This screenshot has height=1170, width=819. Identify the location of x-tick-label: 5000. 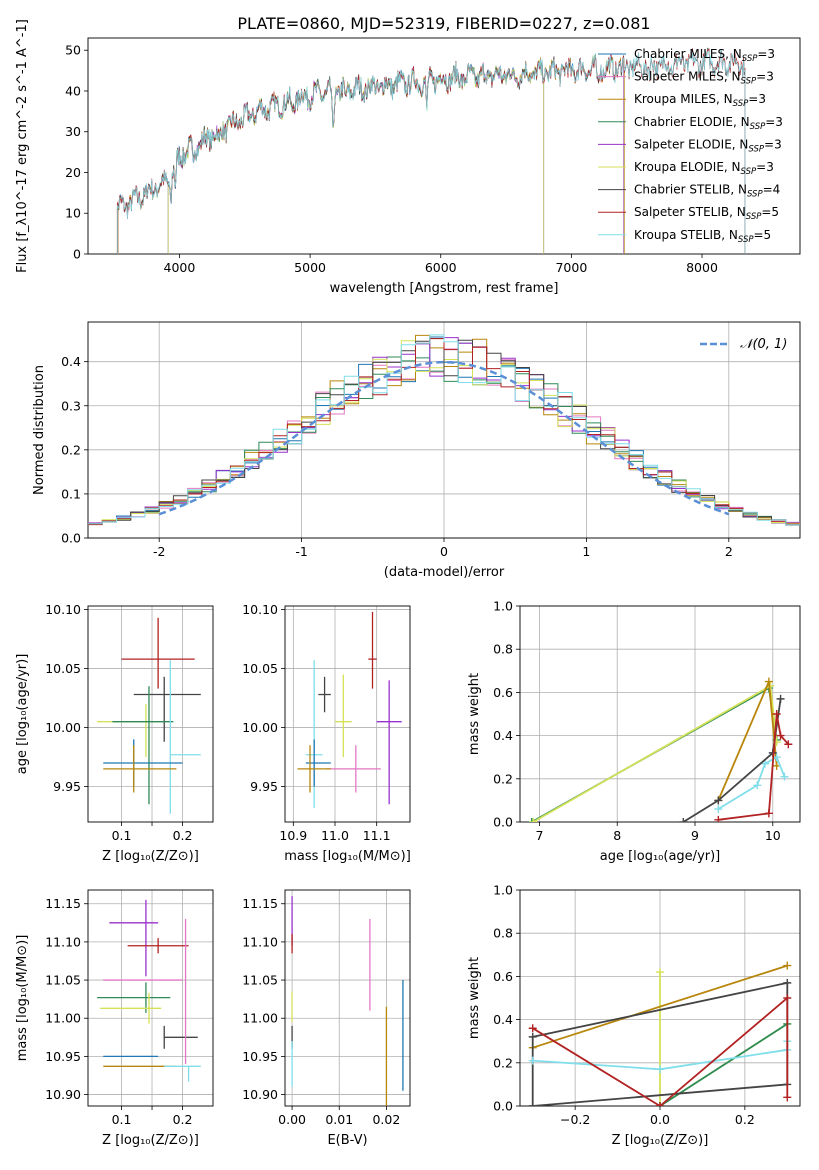
(310, 267).